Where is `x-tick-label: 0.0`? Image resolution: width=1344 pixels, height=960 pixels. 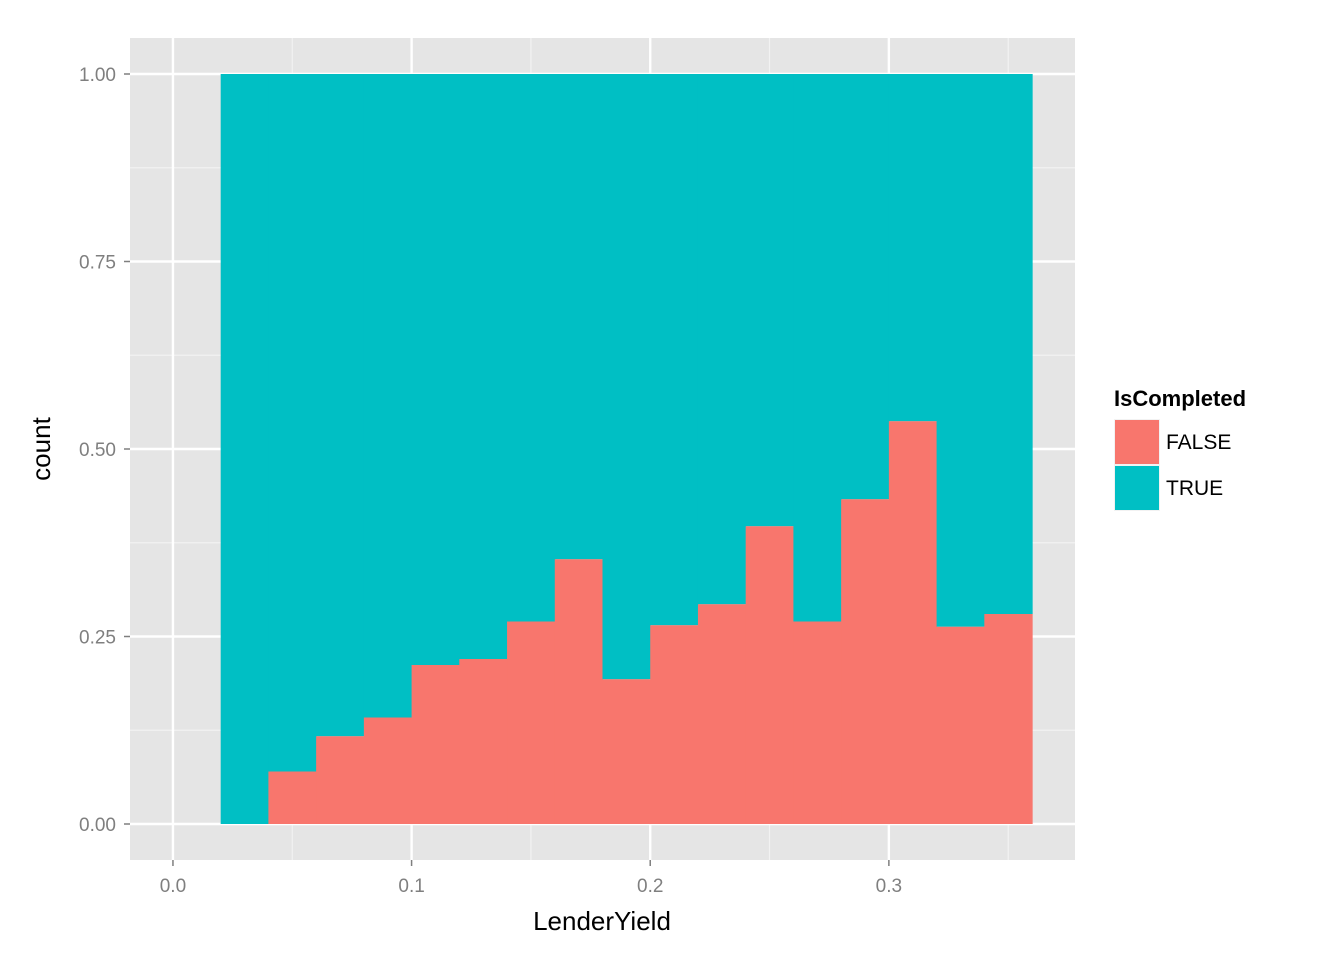
x-tick-label: 0.0 is located at coordinates (173, 886).